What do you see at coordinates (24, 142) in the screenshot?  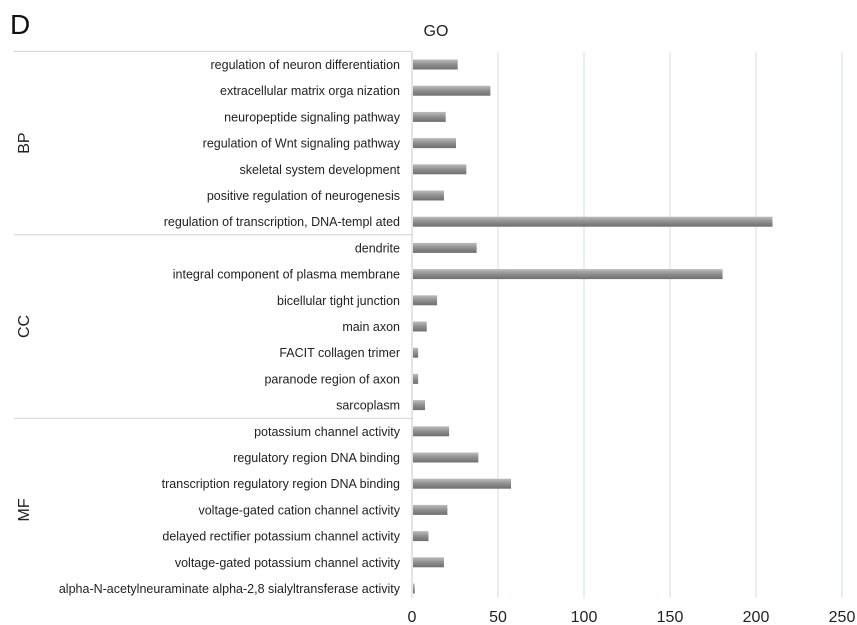 I see `group-label: BP` at bounding box center [24, 142].